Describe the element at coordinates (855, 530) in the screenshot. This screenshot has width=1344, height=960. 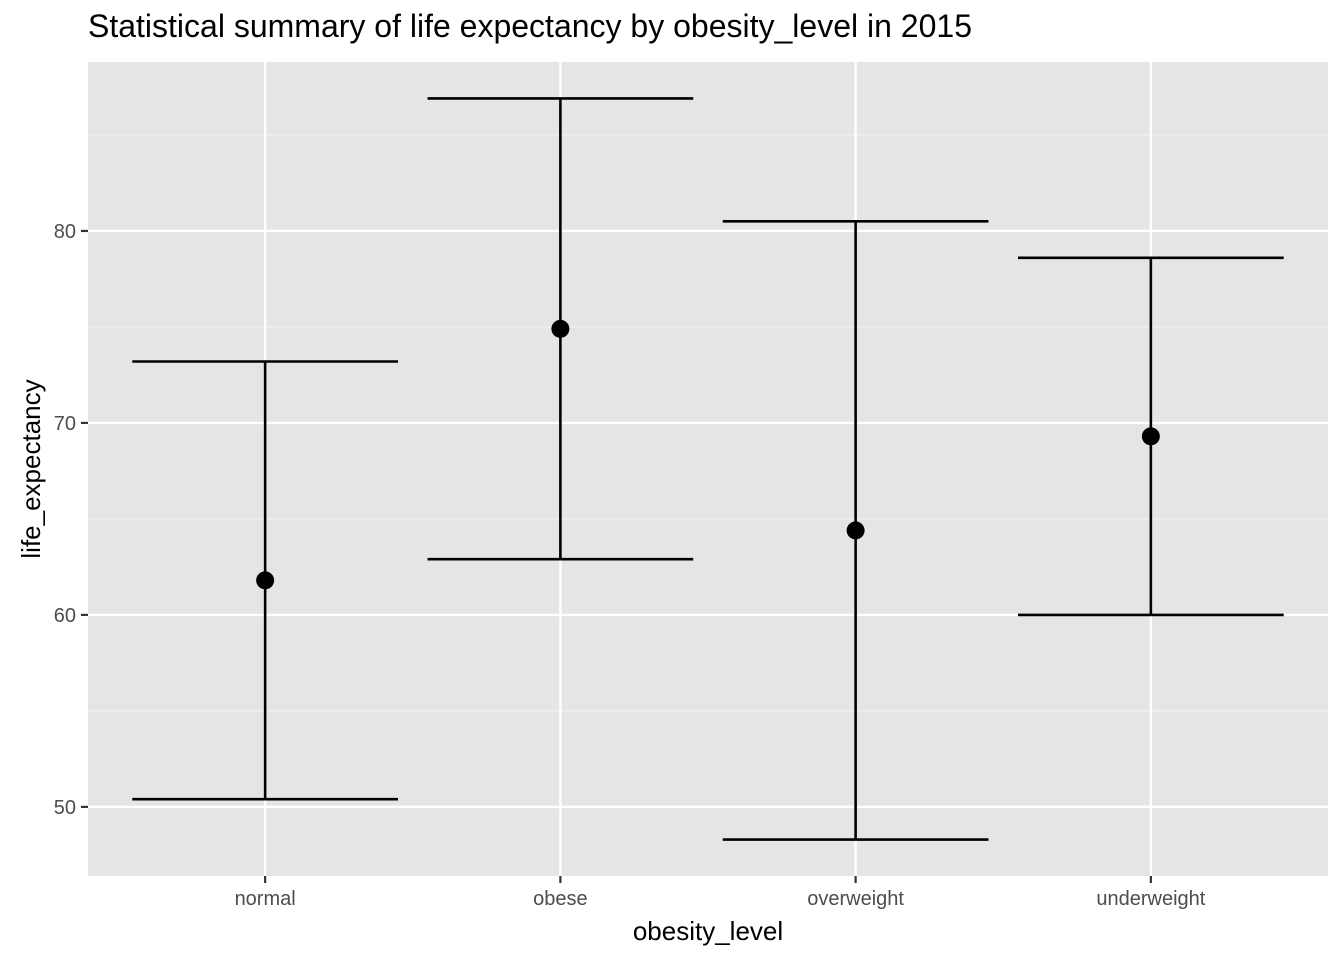
I see `mean-point-overweight` at that location.